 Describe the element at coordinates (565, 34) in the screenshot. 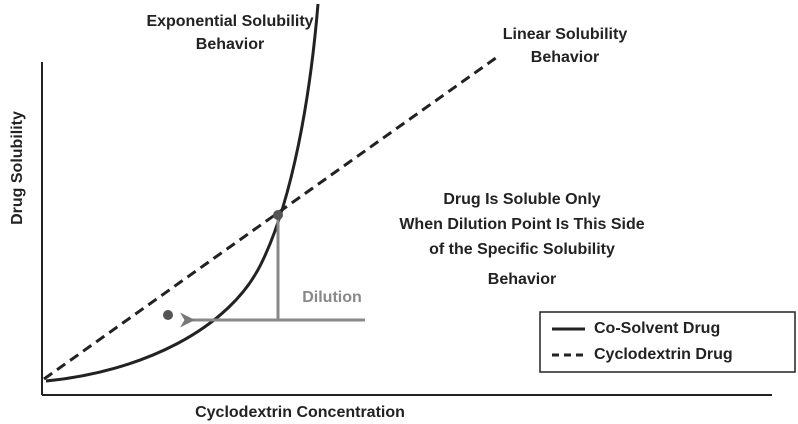

I see `curve-label: Linear Solubility` at that location.